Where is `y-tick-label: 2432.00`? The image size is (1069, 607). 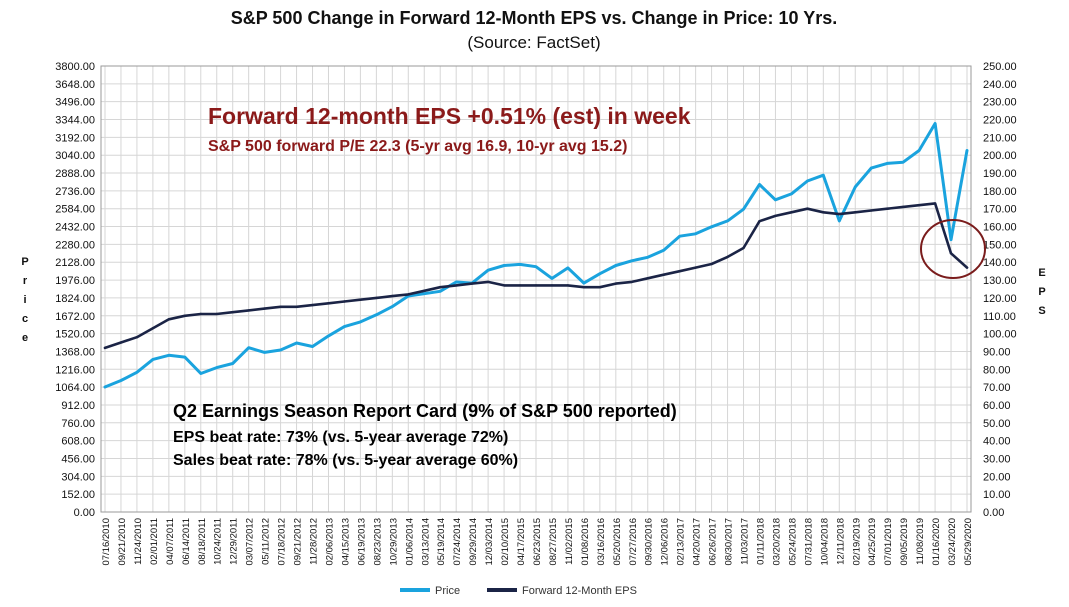 y-tick-label: 2432.00 is located at coordinates (75, 228).